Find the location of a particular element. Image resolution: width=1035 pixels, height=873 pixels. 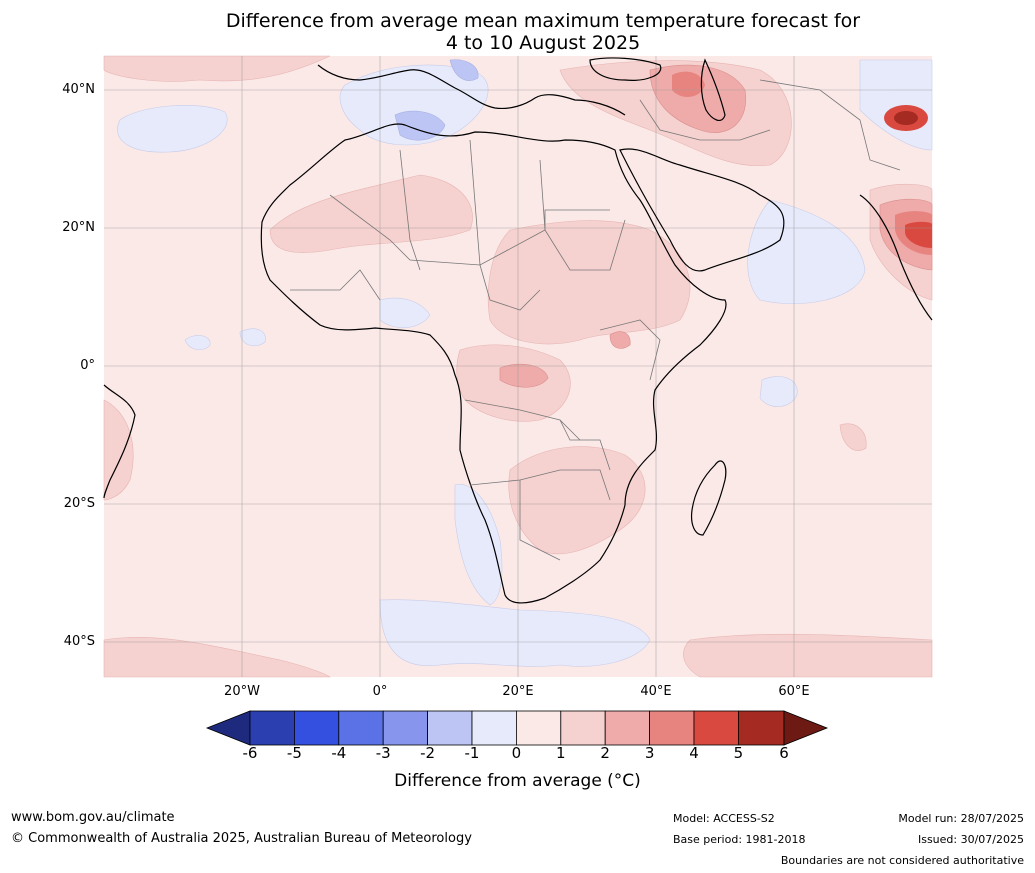

lon-label-20e: 20°E is located at coordinates (518, 691).